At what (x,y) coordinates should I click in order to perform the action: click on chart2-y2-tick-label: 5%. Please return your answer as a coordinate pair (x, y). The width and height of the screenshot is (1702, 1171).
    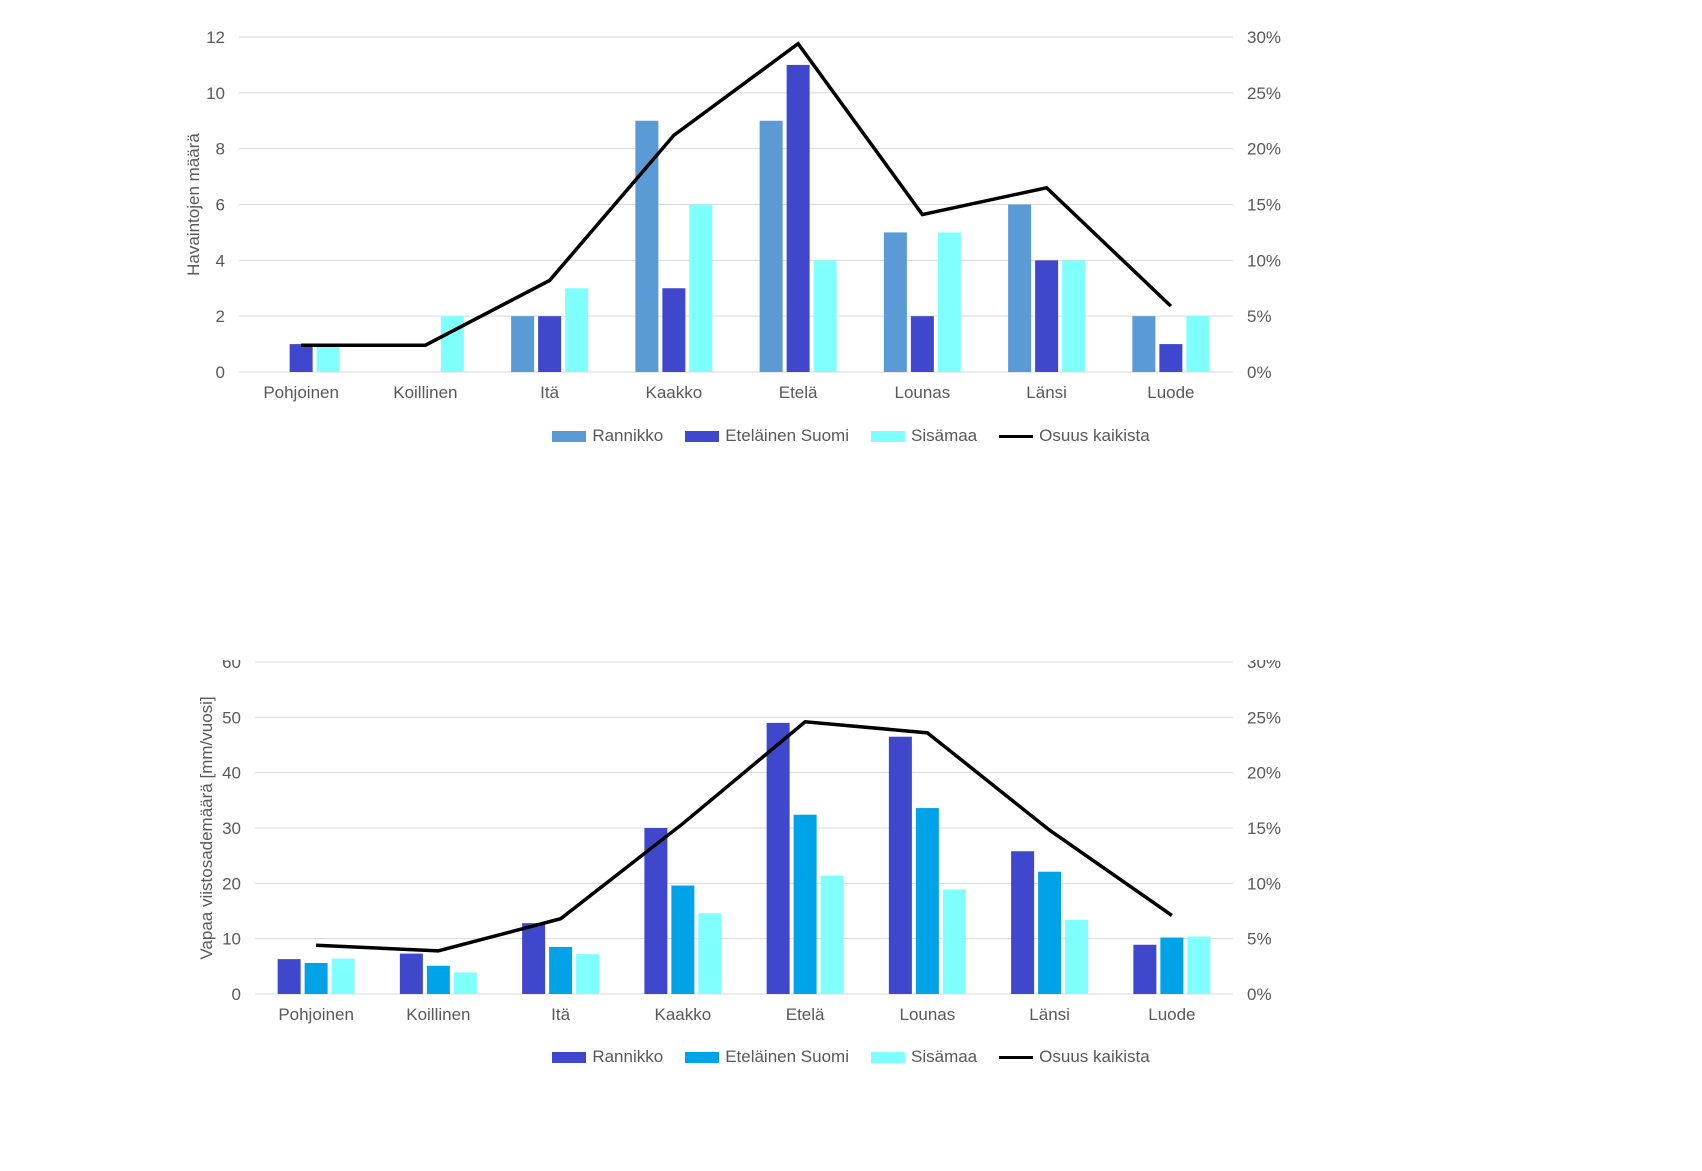
    Looking at the image, I should click on (1259, 939).